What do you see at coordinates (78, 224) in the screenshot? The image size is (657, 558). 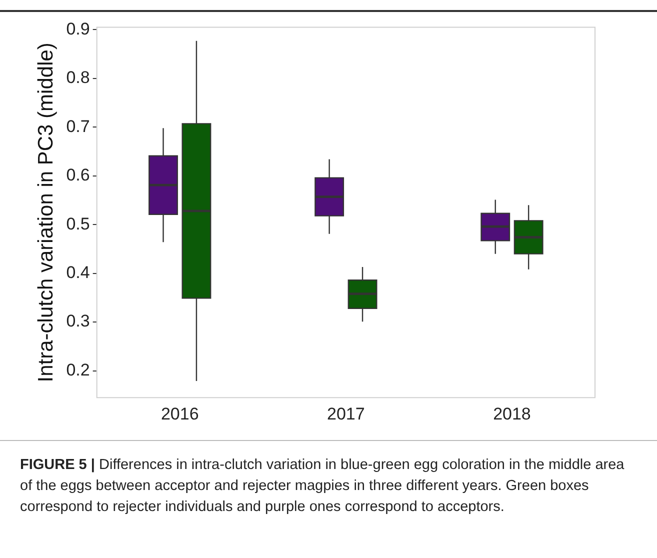 I see `y-tick-label: 0.5` at bounding box center [78, 224].